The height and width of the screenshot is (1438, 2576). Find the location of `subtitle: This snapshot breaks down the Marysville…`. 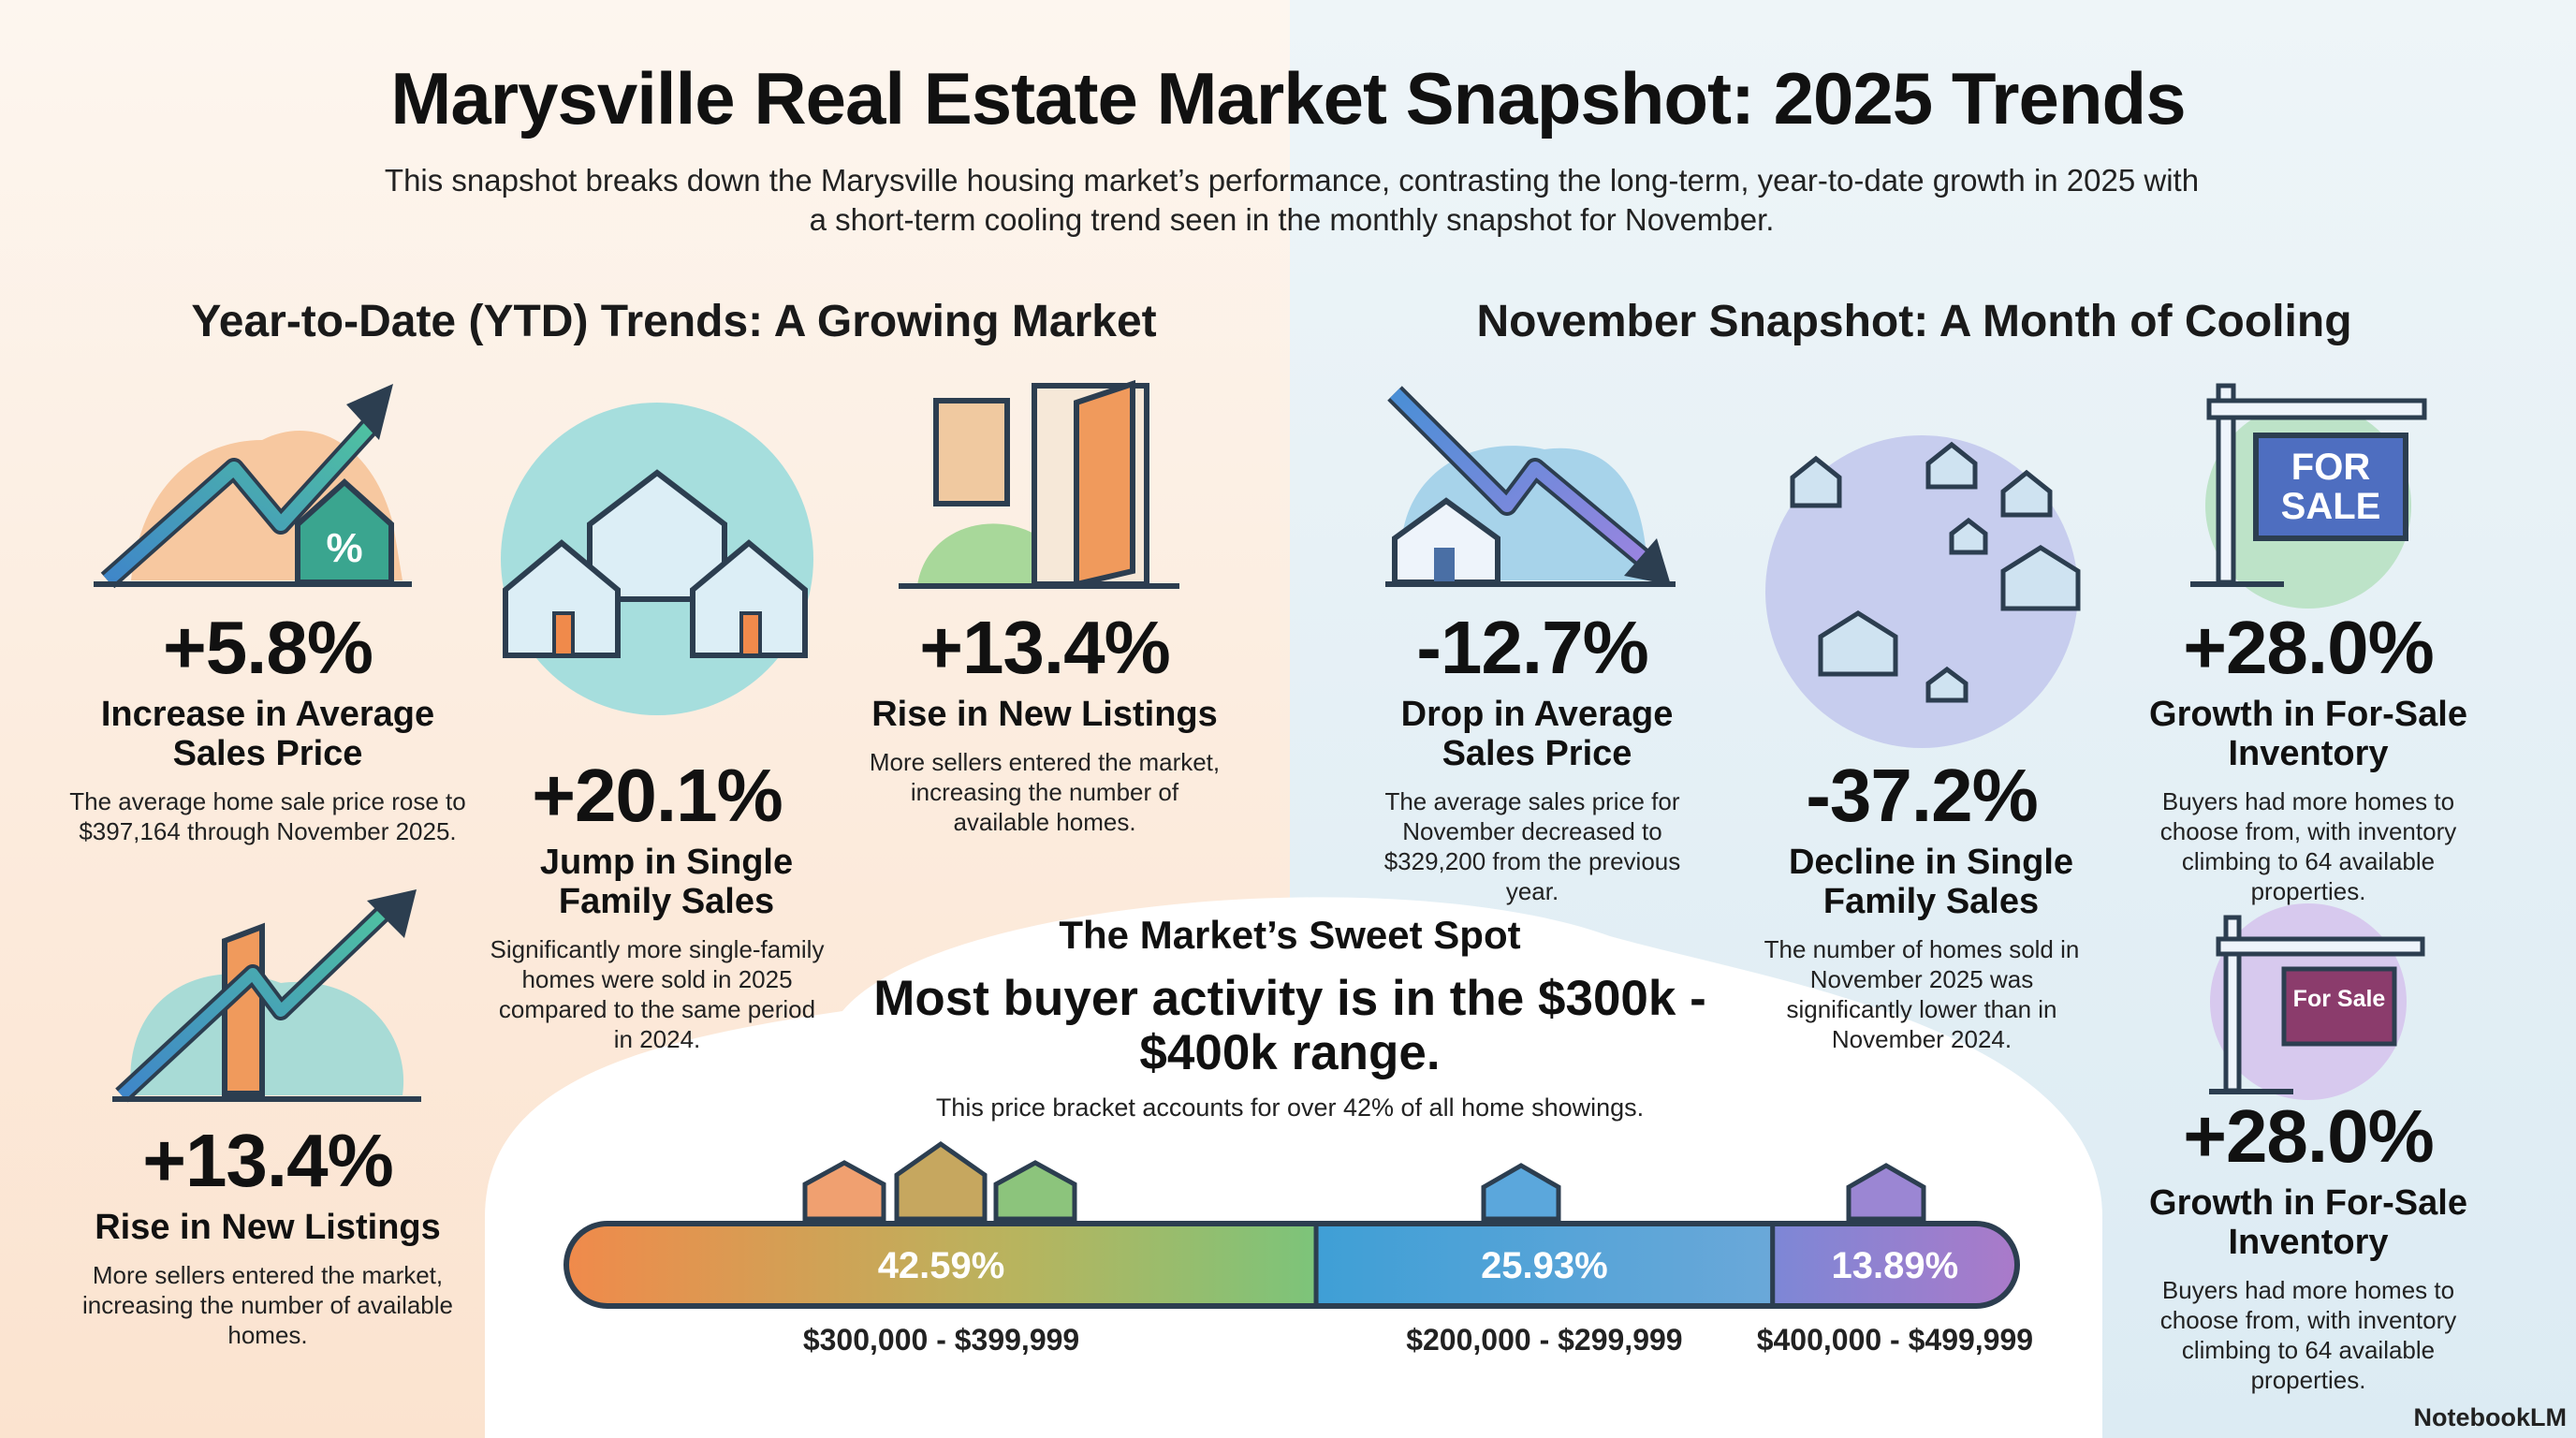

subtitle: This snapshot breaks down the Marysville… is located at coordinates (1292, 200).